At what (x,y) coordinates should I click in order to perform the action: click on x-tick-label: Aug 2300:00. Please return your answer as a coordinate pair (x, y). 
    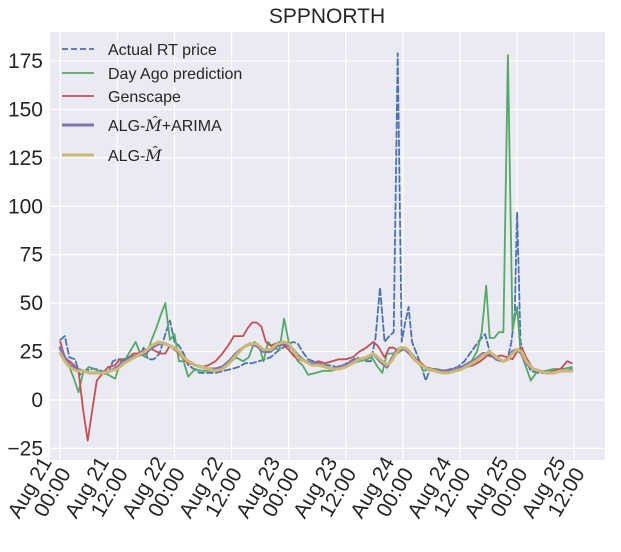
    Looking at the image, I should click on (268, 493).